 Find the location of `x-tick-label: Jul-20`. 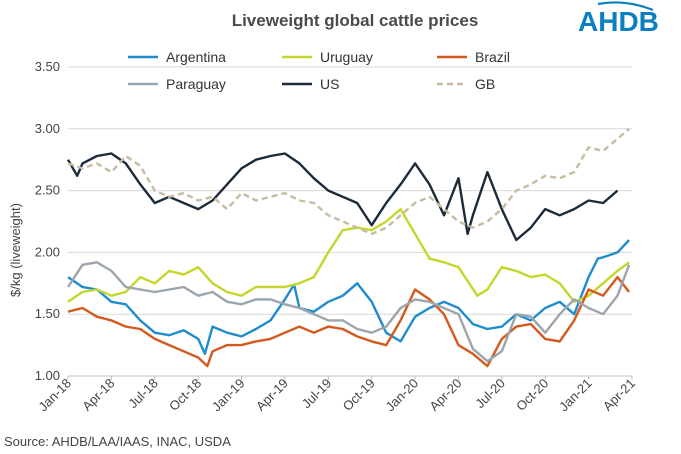

x-tick-label: Jul-20 is located at coordinates (490, 394).